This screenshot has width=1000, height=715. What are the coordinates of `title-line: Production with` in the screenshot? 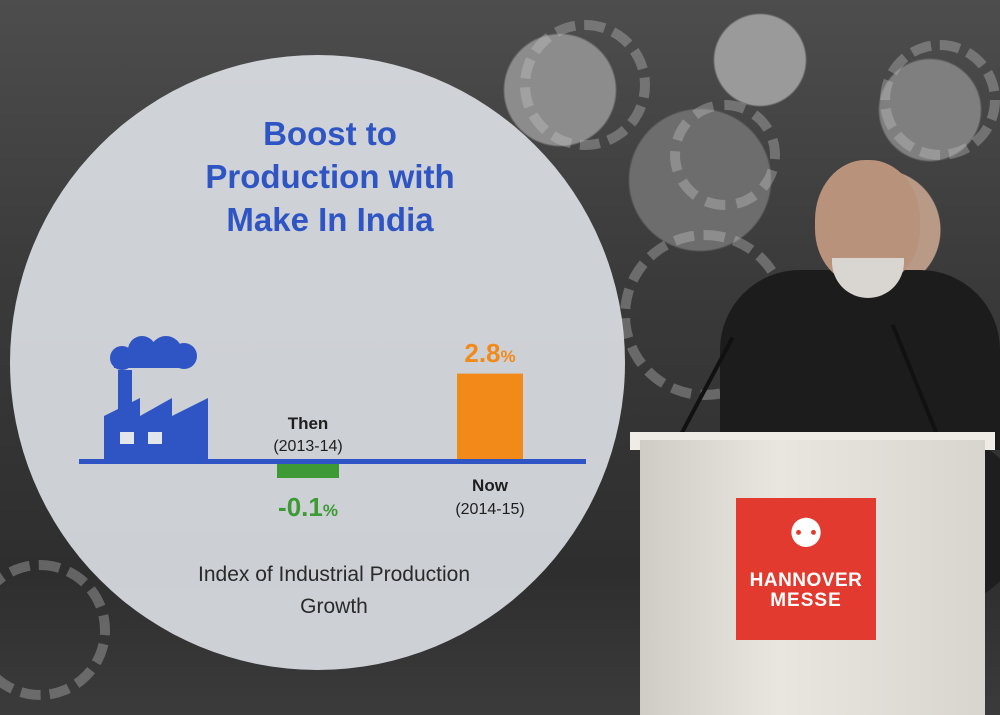 It's located at (330, 176).